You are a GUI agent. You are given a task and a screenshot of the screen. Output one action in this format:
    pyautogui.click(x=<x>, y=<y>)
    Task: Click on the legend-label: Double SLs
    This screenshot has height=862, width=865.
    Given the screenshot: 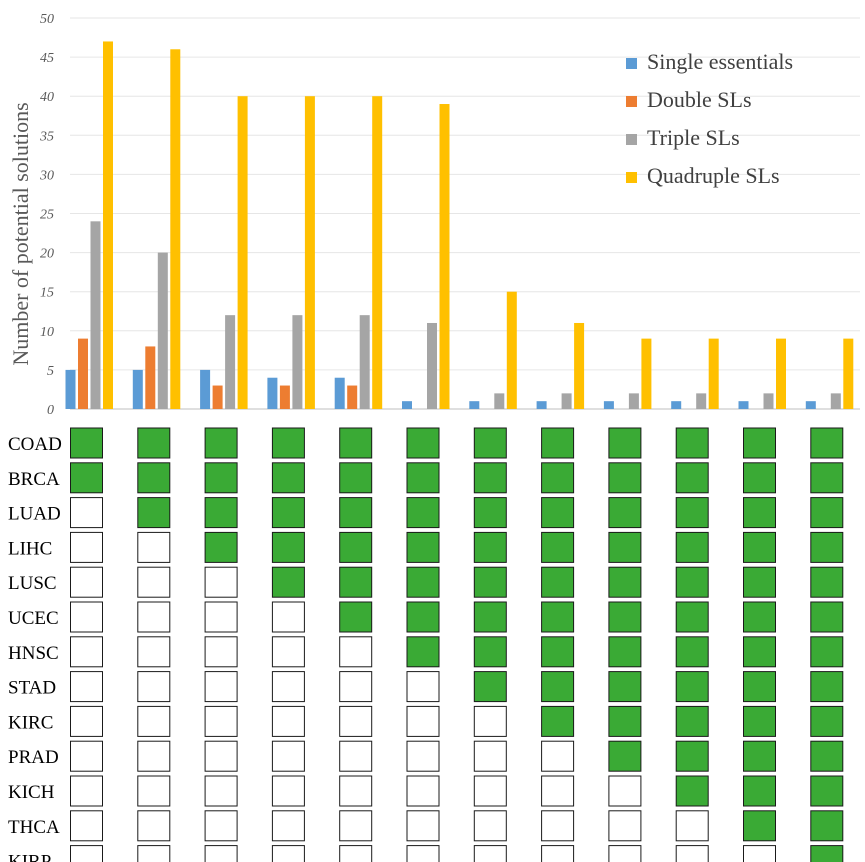 What is the action you would take?
    pyautogui.click(x=699, y=99)
    